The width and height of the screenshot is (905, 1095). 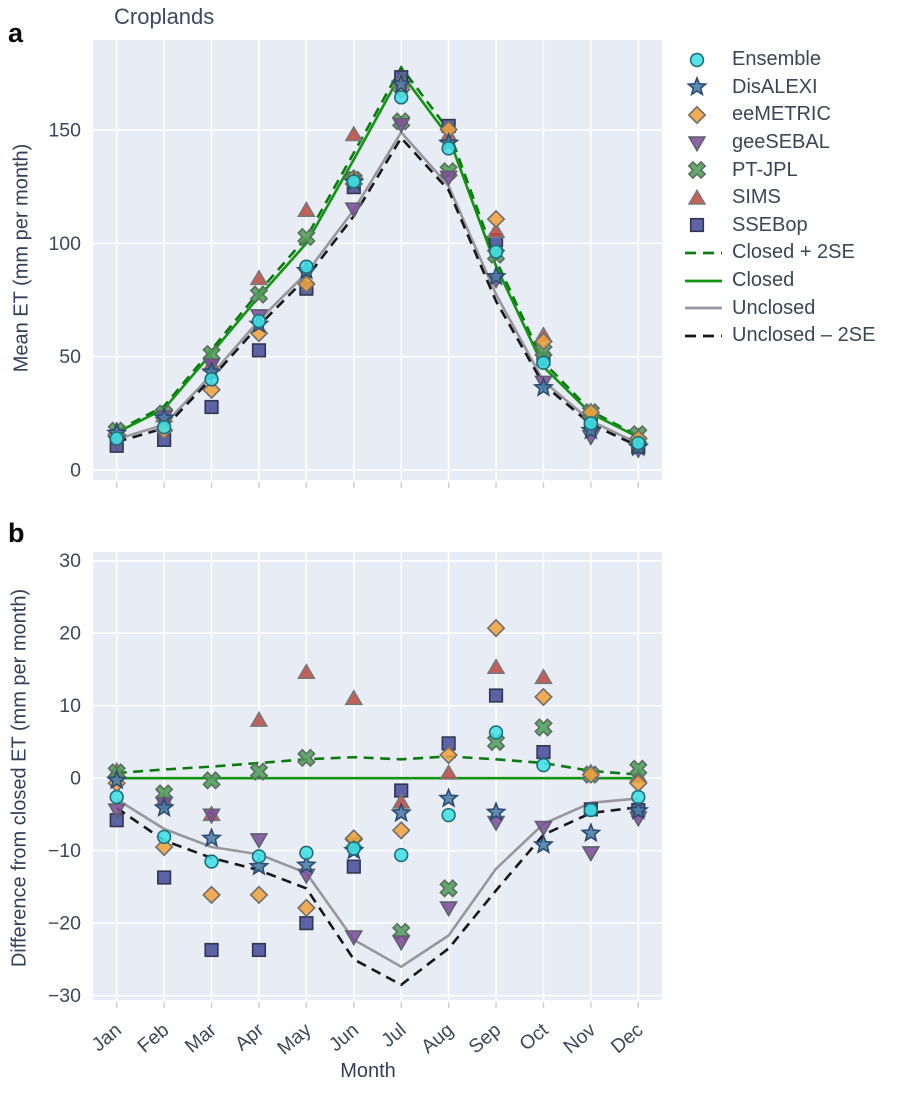 I want to click on legend-label: Unclosed – 2SE, so click(x=804, y=335).